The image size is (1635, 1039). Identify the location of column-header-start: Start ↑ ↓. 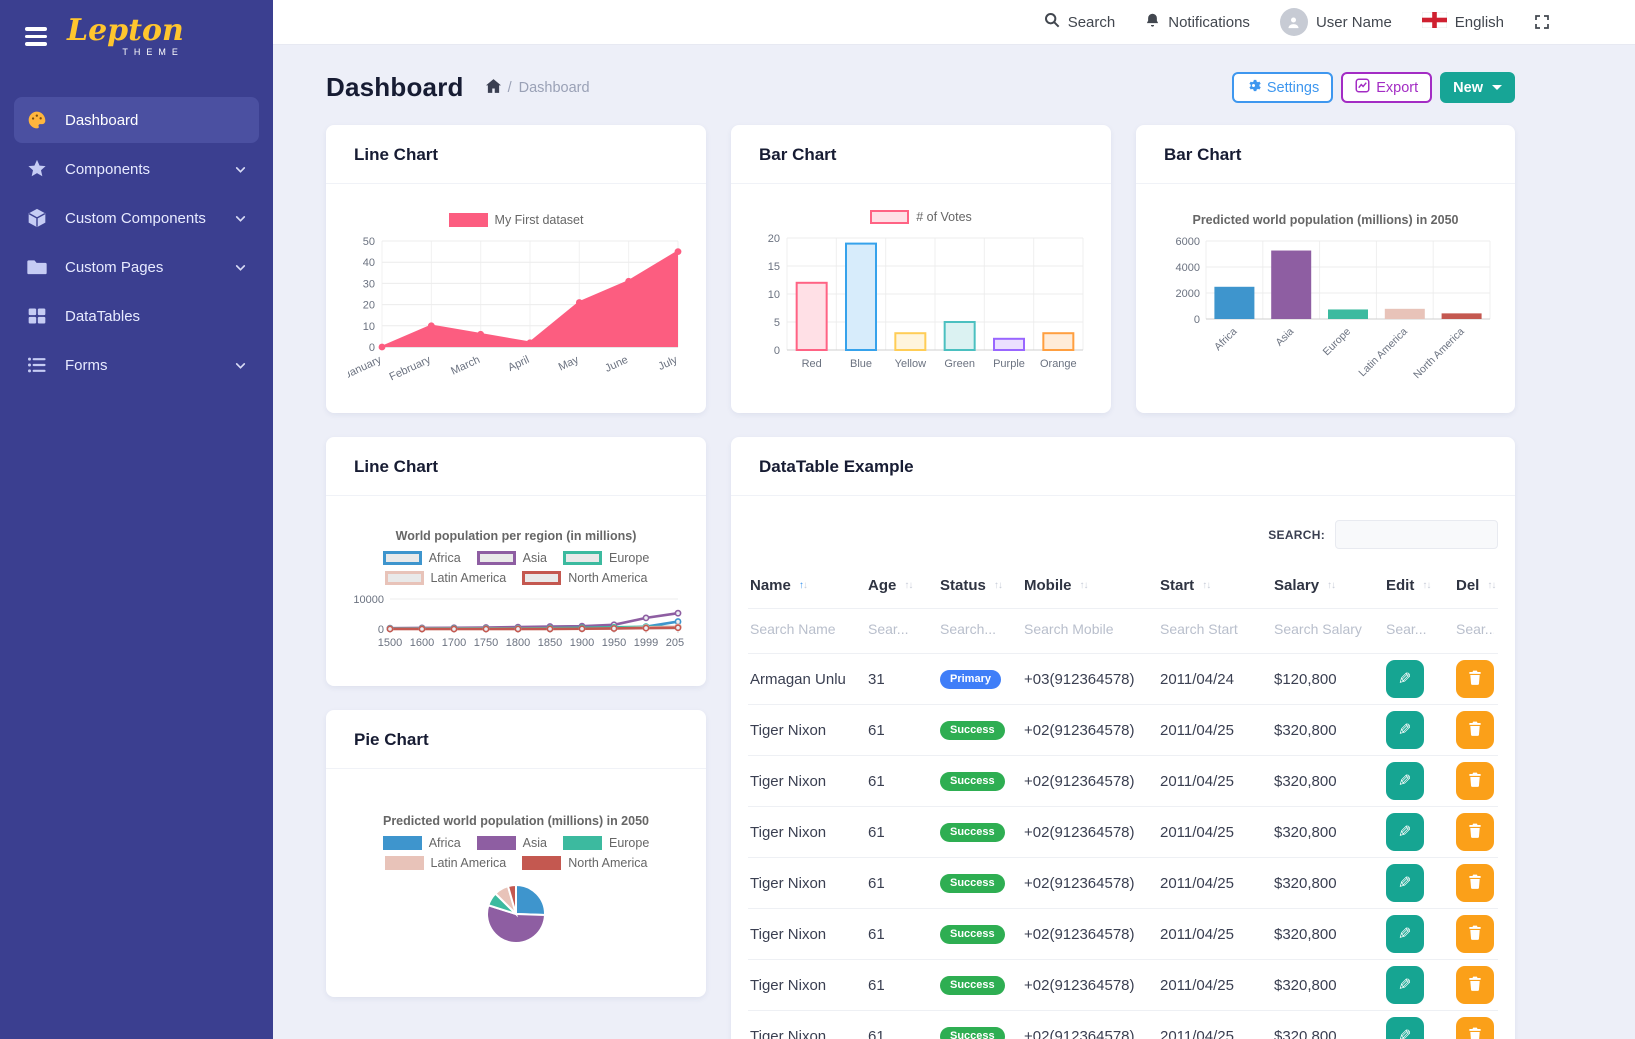
(1185, 585).